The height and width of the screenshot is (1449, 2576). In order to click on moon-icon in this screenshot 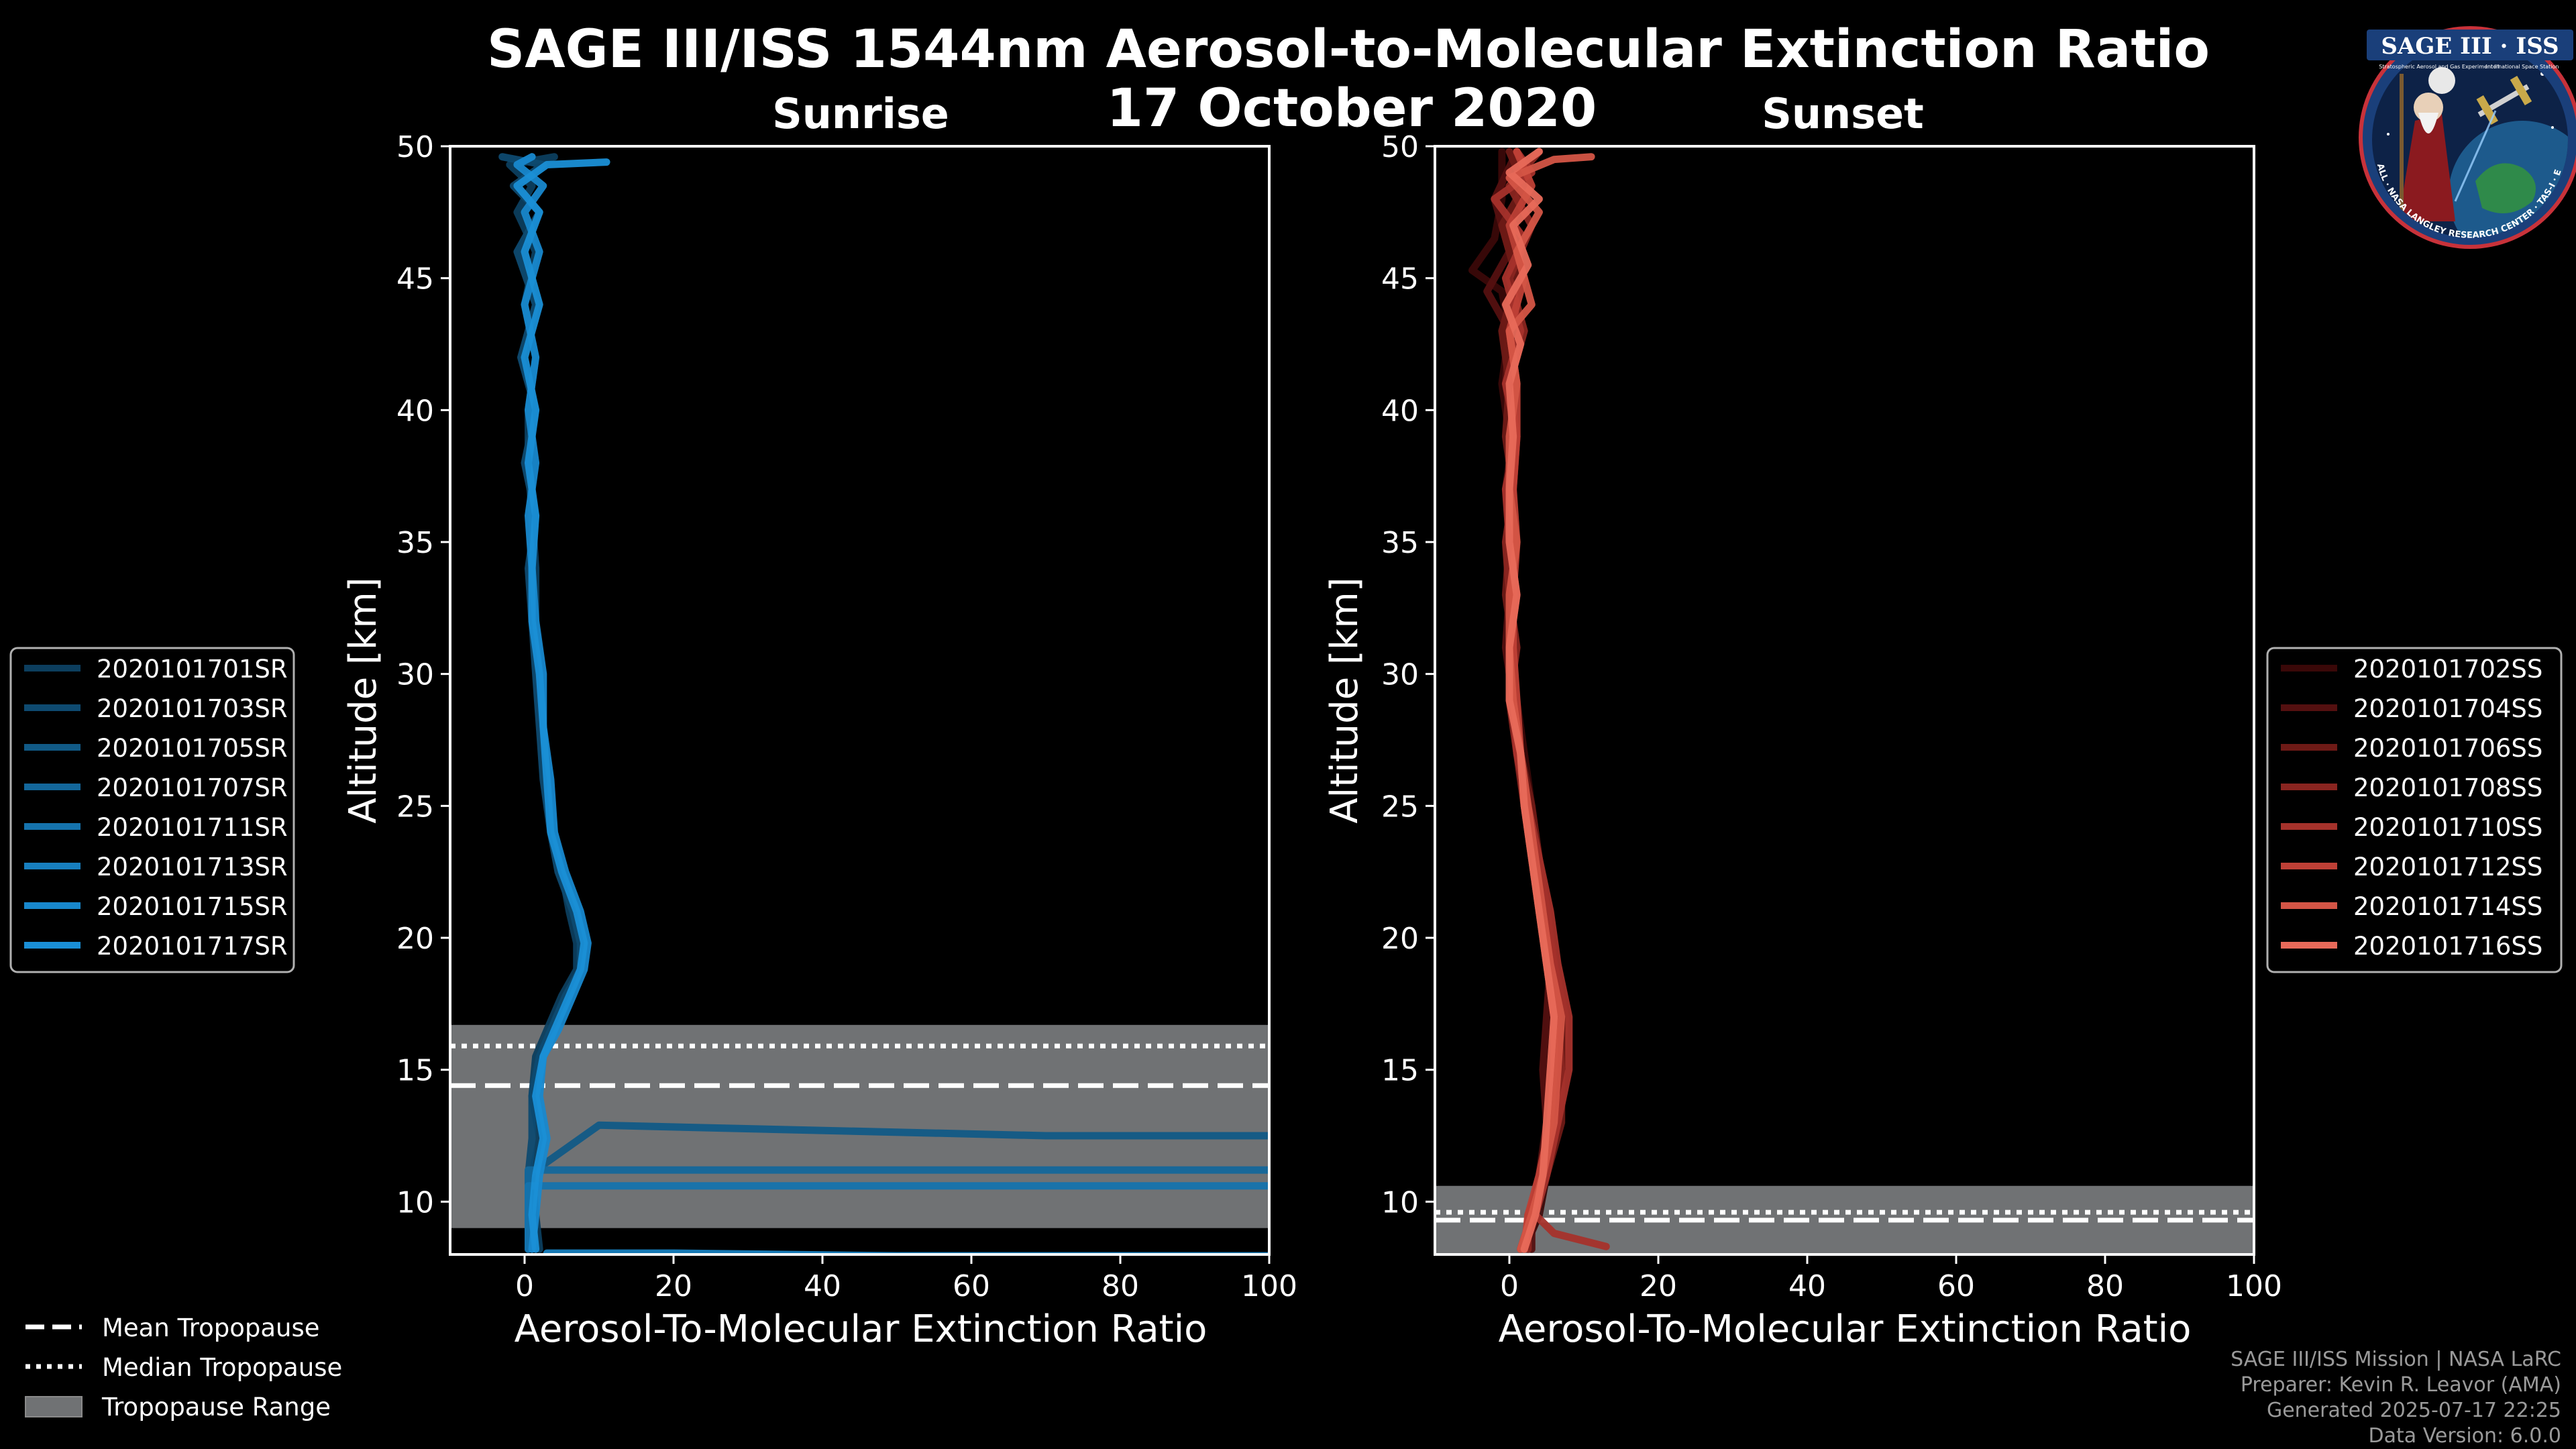, I will do `click(2441, 80)`.